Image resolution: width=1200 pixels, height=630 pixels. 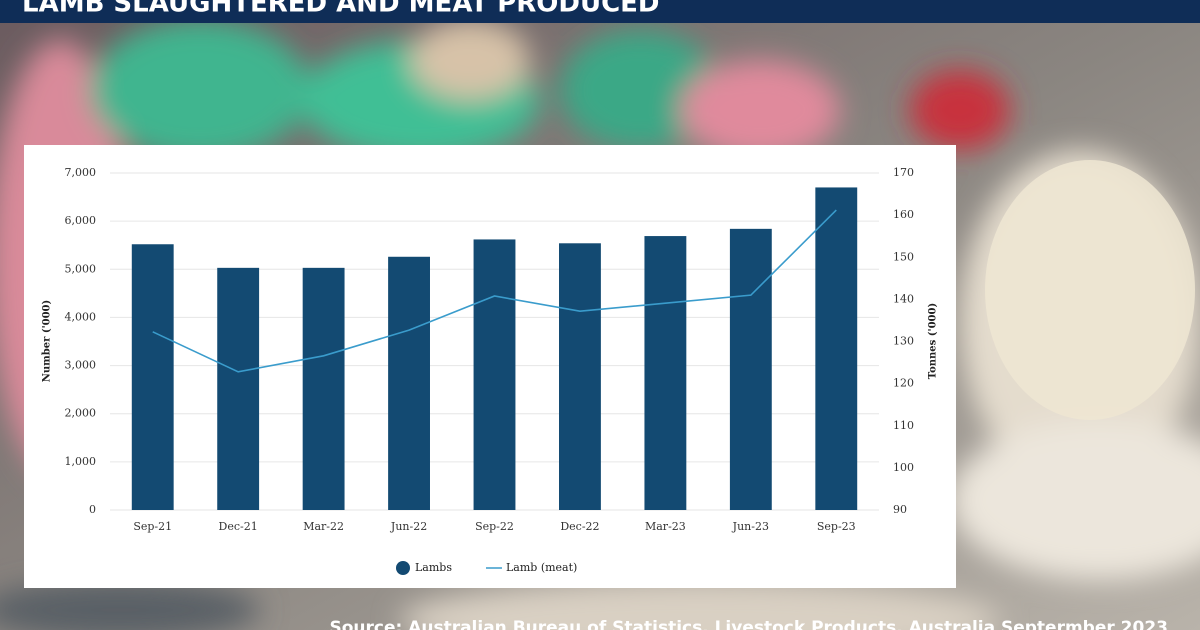 I want to click on legend-label: Lambs, so click(x=433, y=567).